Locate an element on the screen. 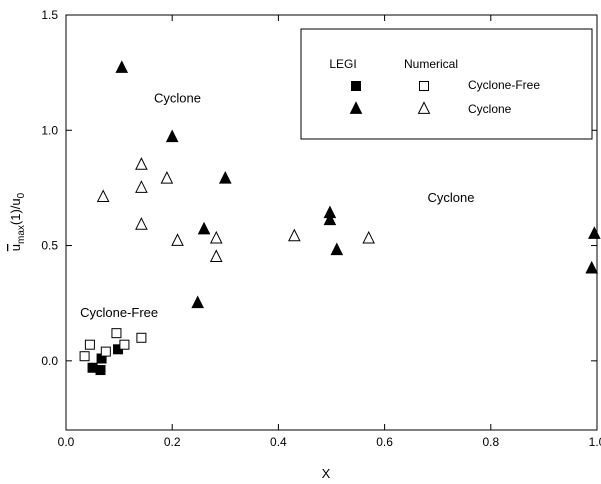 This screenshot has width=601, height=484. legend-marker-legi-cyclone-free is located at coordinates (356, 86).